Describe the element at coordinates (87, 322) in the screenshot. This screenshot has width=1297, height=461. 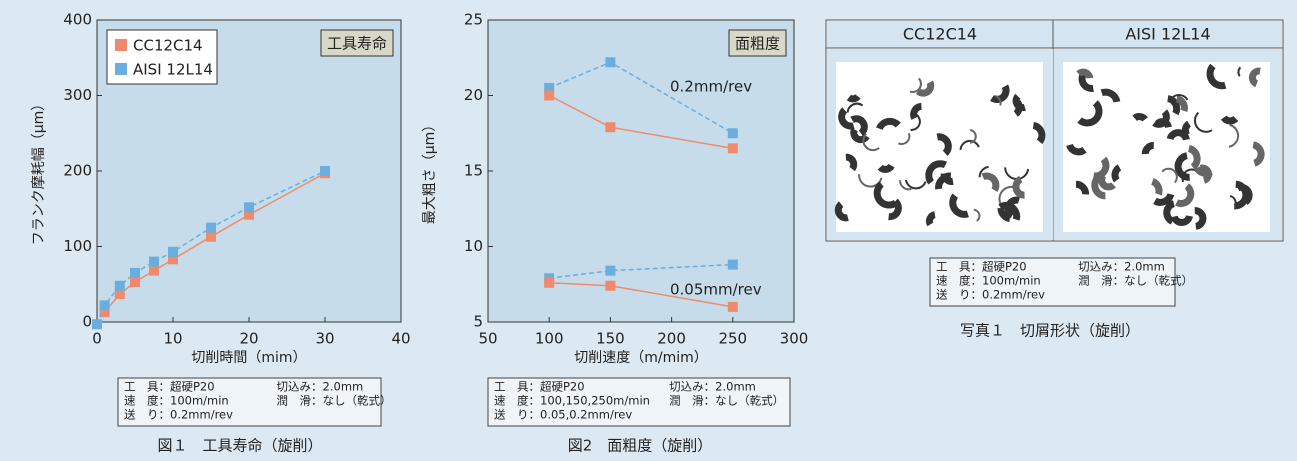
I see `y-tick-label: 0` at that location.